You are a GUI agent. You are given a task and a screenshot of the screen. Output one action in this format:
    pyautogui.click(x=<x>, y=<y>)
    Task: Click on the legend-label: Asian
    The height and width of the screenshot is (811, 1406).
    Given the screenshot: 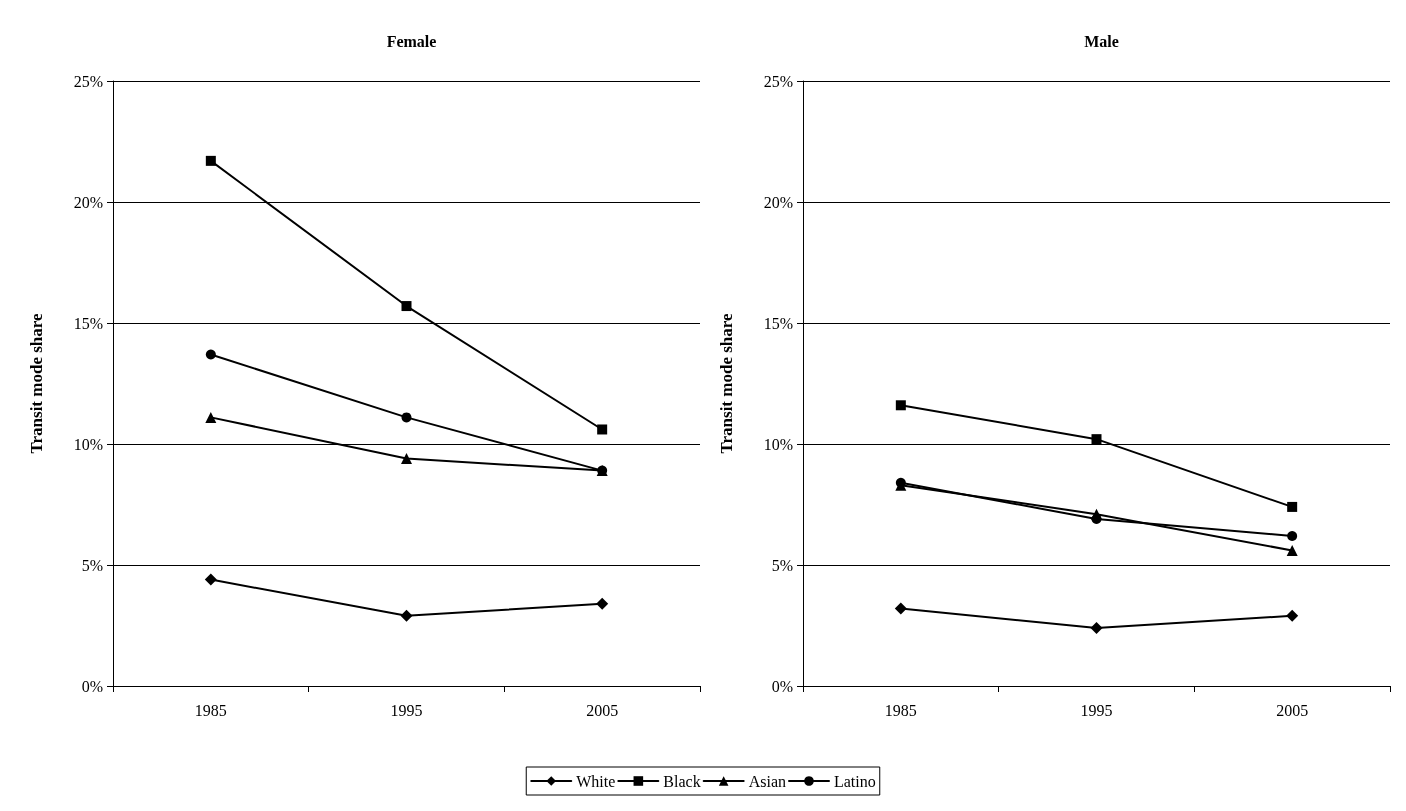 What is the action you would take?
    pyautogui.click(x=767, y=781)
    